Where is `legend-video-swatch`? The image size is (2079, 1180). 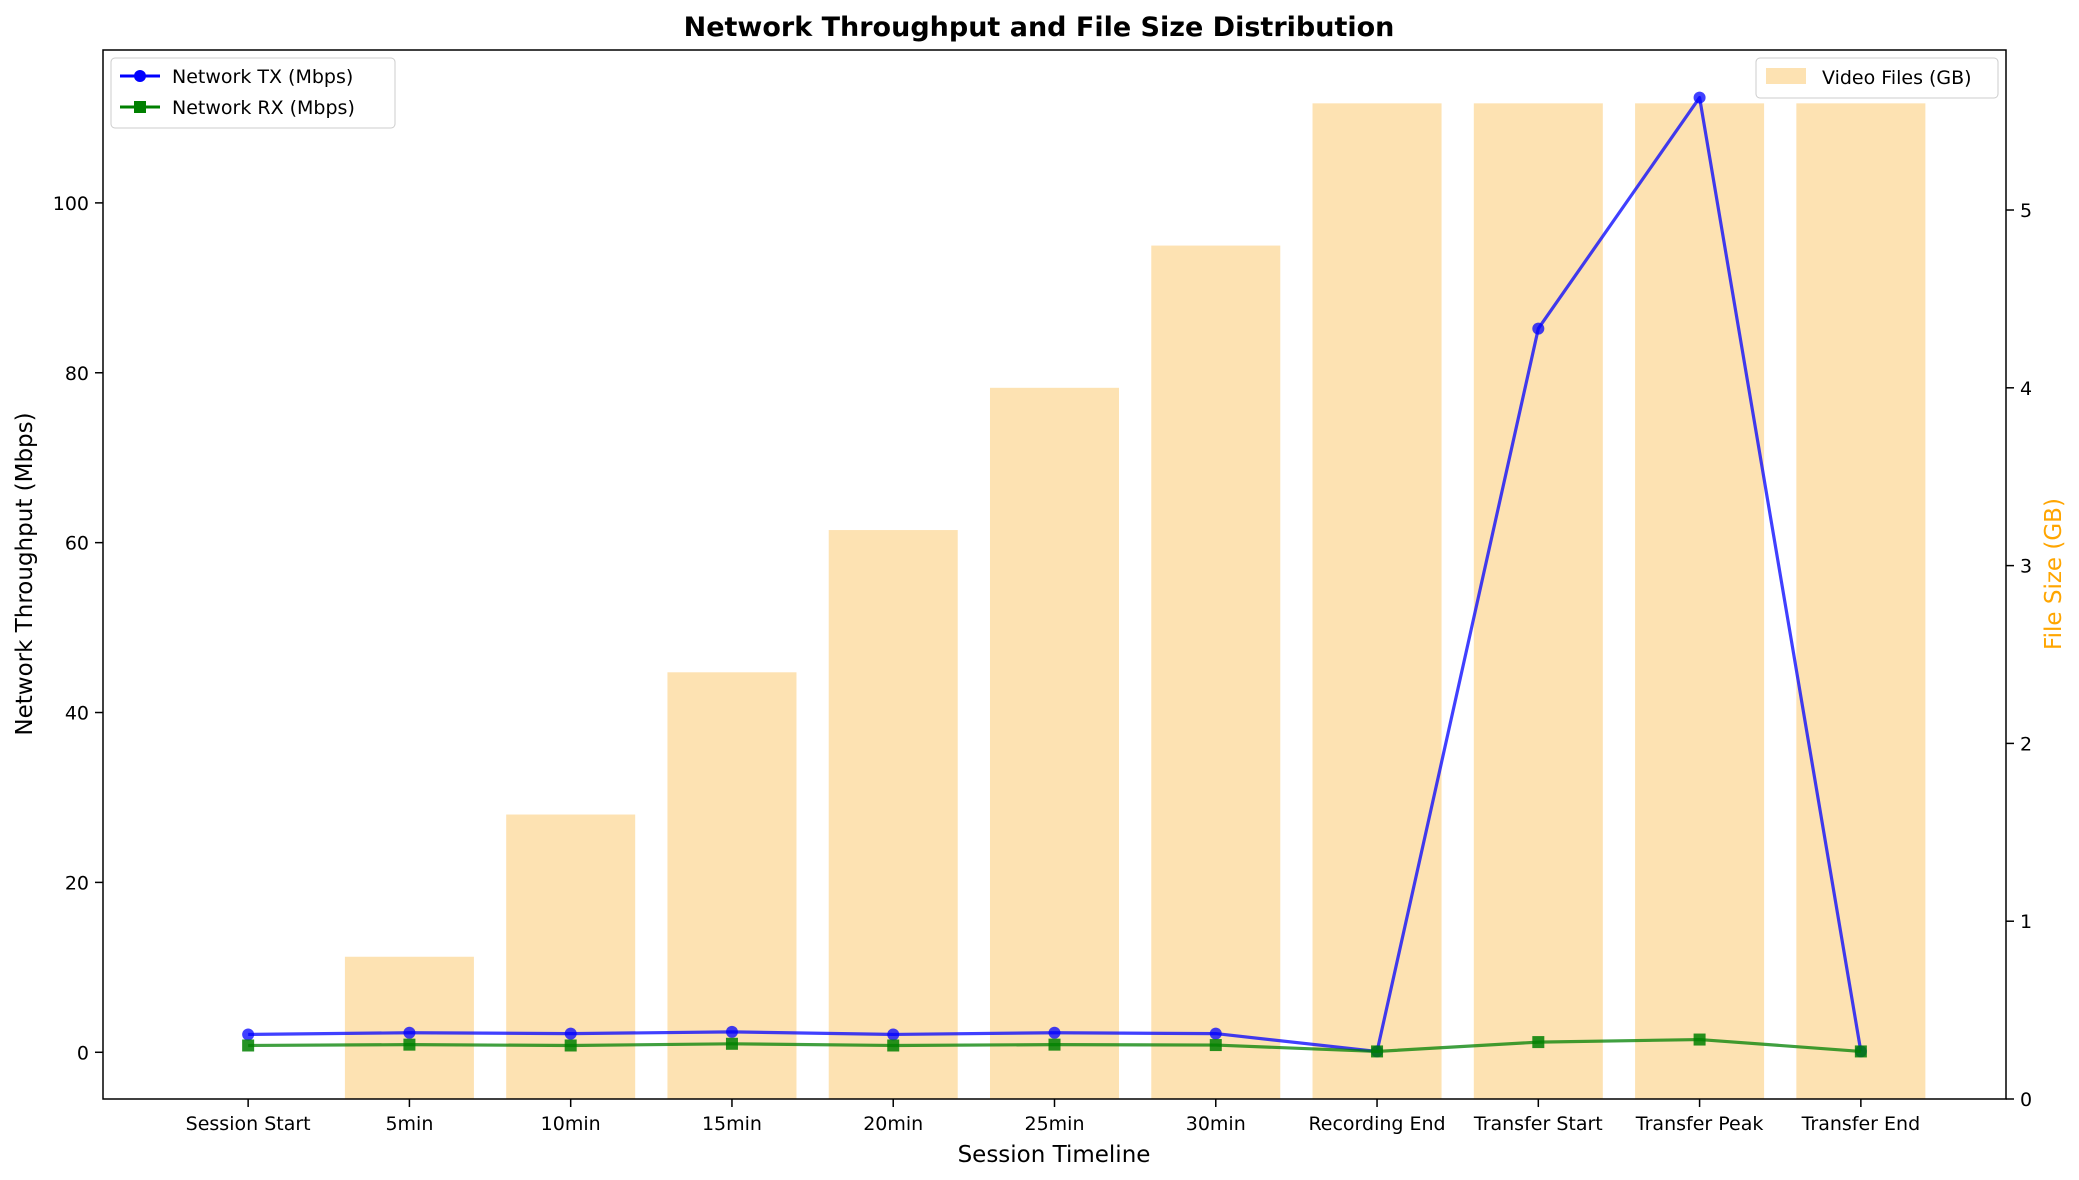
legend-video-swatch is located at coordinates (1786, 76).